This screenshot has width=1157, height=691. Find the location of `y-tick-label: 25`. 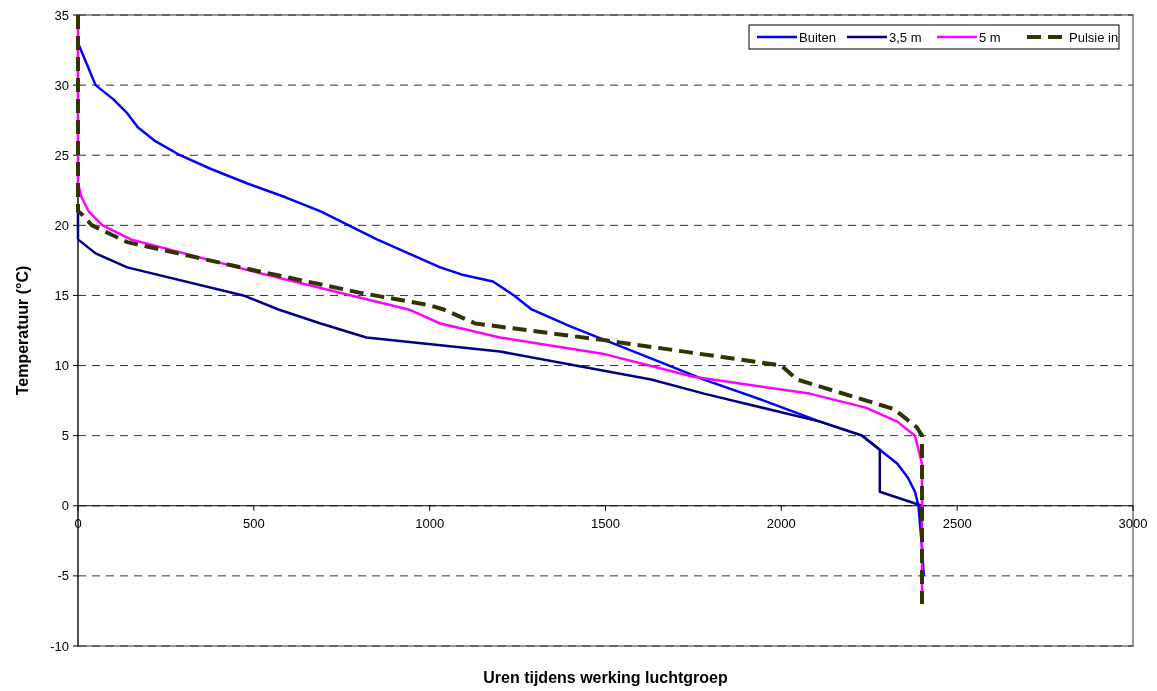

y-tick-label: 25 is located at coordinates (61, 155).